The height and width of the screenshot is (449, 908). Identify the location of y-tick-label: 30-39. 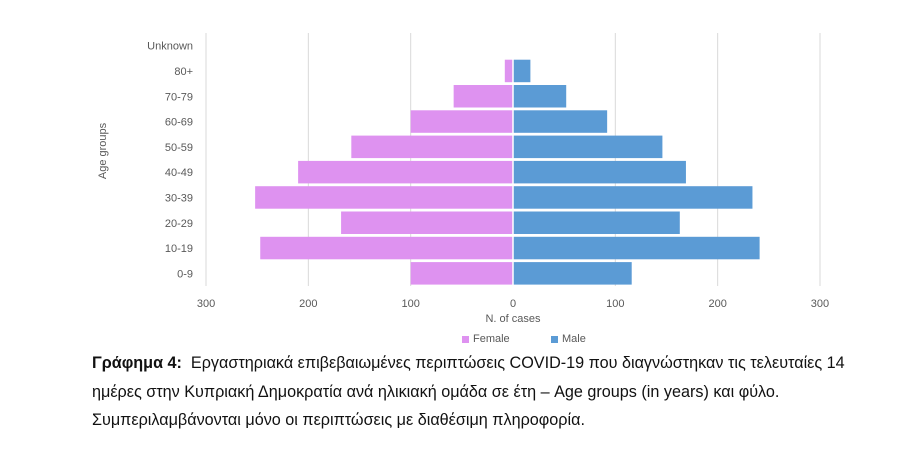
(179, 198).